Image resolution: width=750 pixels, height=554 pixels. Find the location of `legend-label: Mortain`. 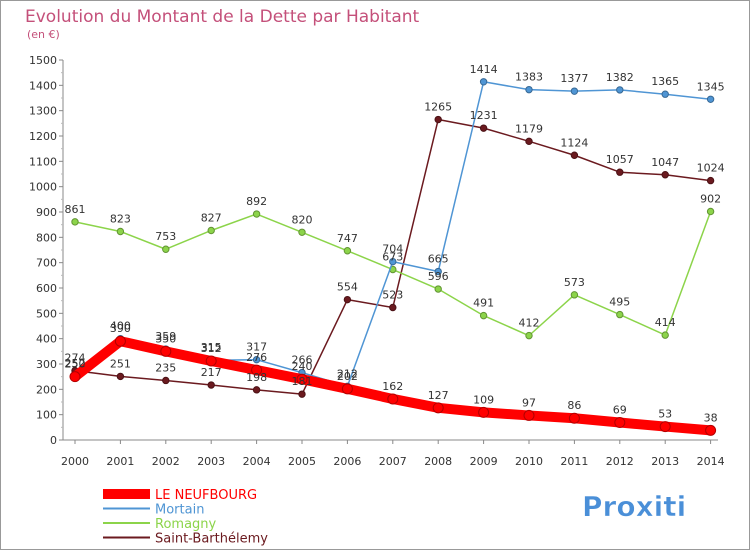

legend-label: Mortain is located at coordinates (179, 510).